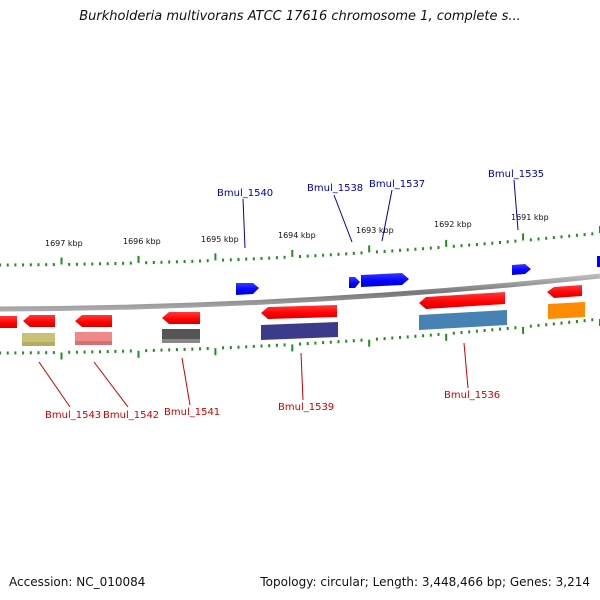 This screenshot has width=600, height=600. Describe the element at coordinates (453, 224) in the screenshot. I see `scale-label: 1692 kbp` at that location.